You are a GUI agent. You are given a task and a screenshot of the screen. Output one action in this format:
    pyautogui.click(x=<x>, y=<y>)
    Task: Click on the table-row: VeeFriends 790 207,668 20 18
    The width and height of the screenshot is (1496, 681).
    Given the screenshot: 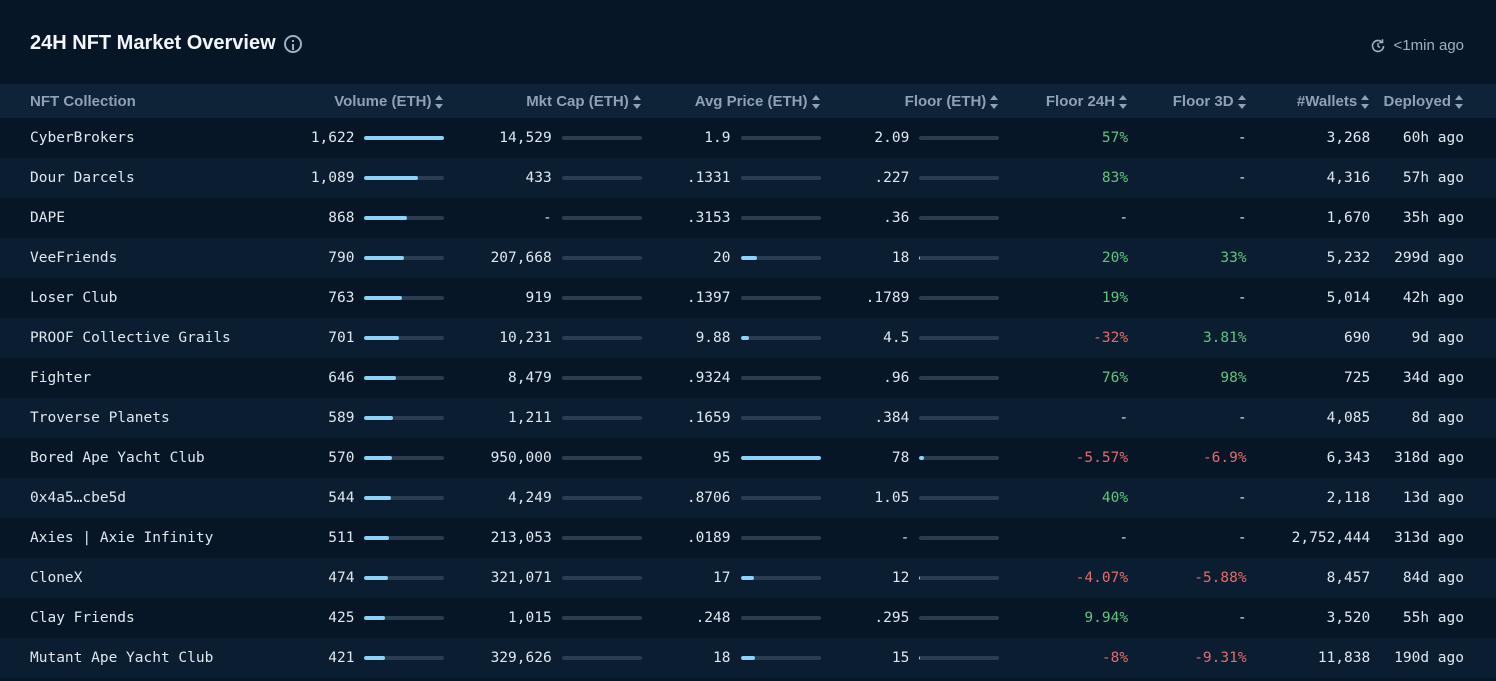 What is the action you would take?
    pyautogui.click(x=748, y=258)
    